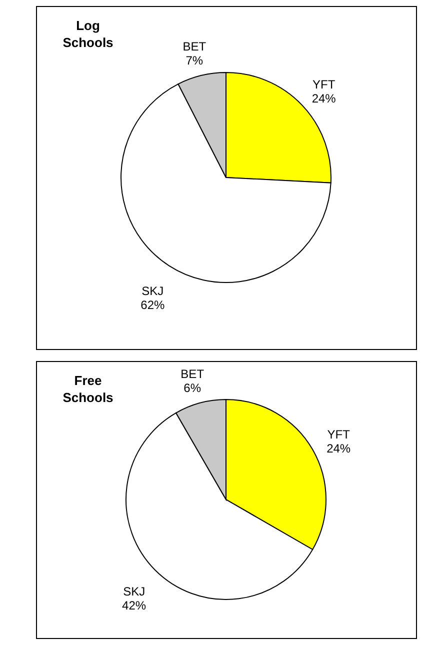  What do you see at coordinates (88, 34) in the screenshot?
I see `chart-title: Log Schools` at bounding box center [88, 34].